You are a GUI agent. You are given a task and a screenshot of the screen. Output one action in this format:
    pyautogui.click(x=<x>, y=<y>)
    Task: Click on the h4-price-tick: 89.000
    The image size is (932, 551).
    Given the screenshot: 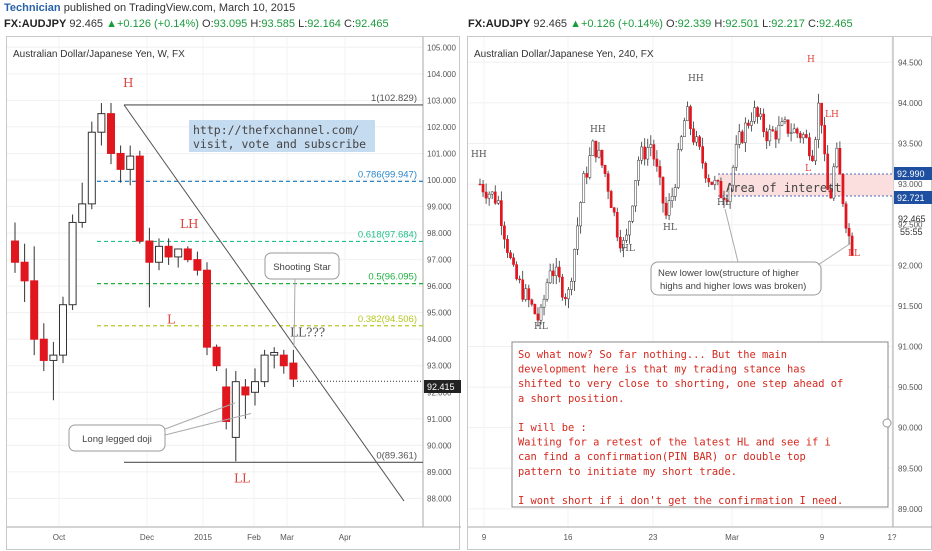 What is the action you would take?
    pyautogui.click(x=910, y=509)
    